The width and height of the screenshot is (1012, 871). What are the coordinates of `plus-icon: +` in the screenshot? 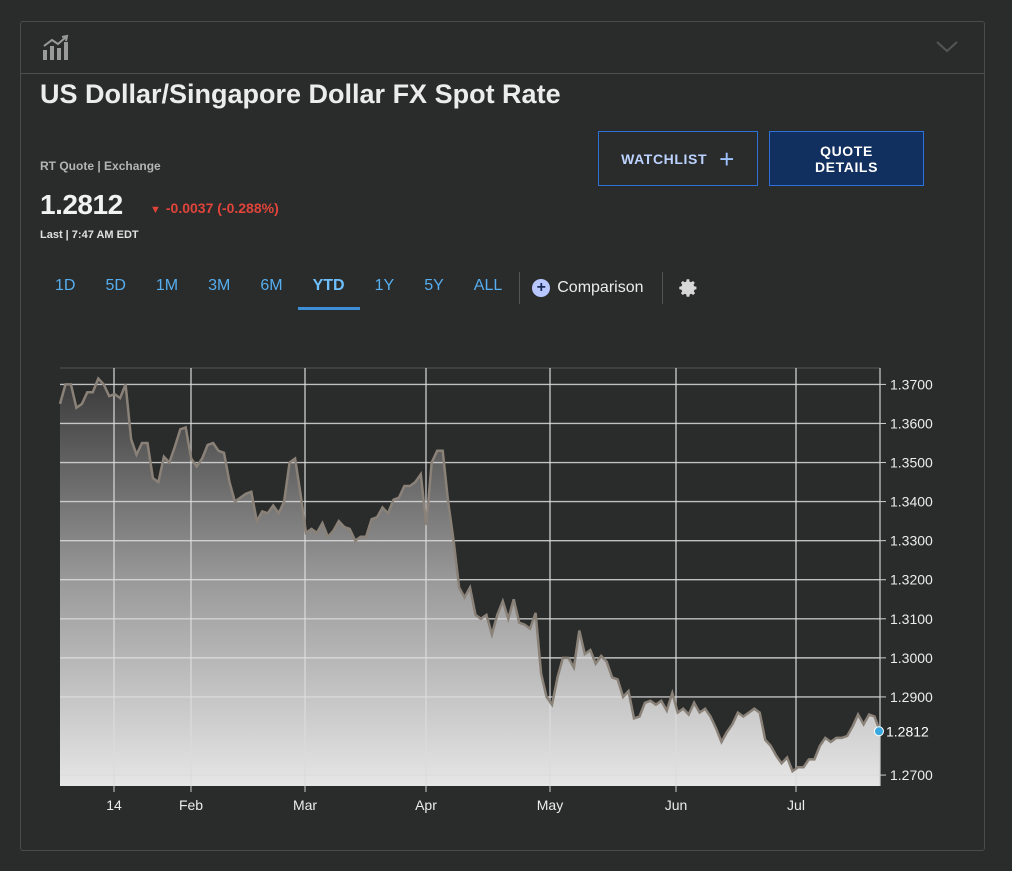 It's located at (727, 158).